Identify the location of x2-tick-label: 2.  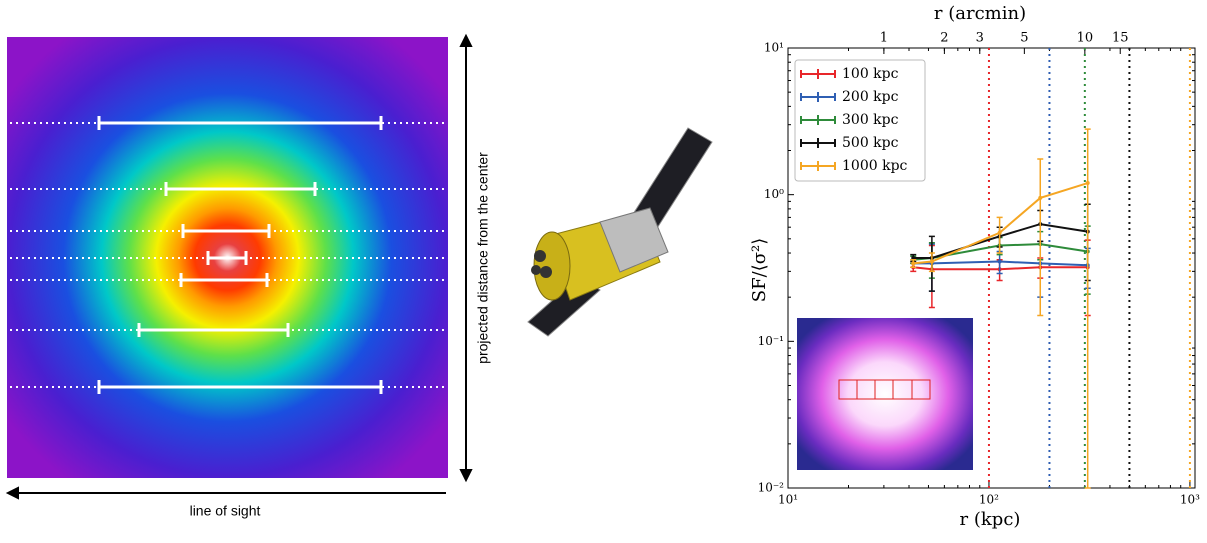
(944, 38).